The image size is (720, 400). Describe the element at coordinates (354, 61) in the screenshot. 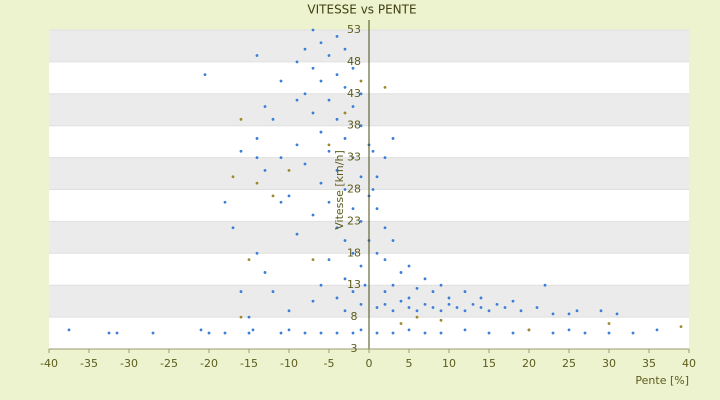

I see `y-tick-label: 48` at that location.